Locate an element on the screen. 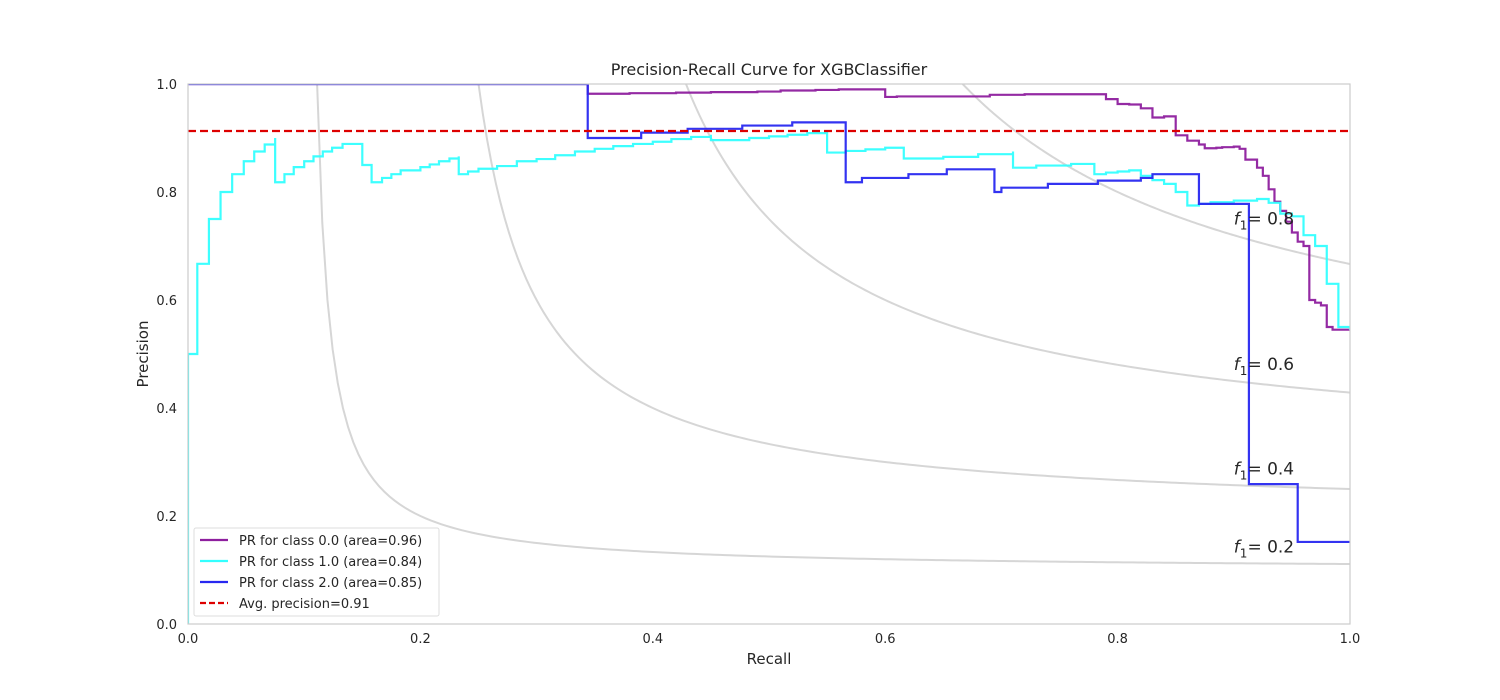 The height and width of the screenshot is (700, 1500). iso-f1-label: f1= 0.2 is located at coordinates (1264, 548).